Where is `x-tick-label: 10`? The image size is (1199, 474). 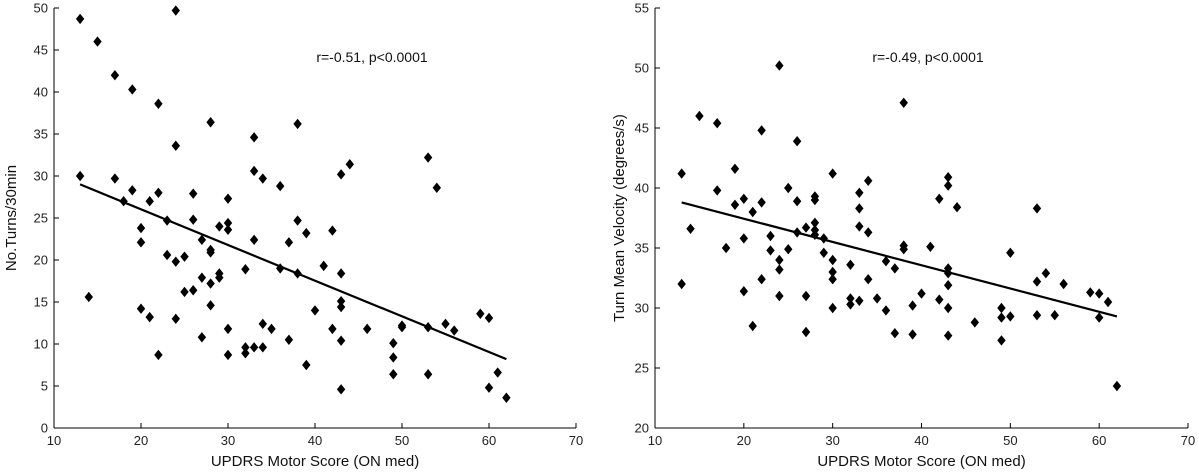 x-tick-label: 10 is located at coordinates (655, 440).